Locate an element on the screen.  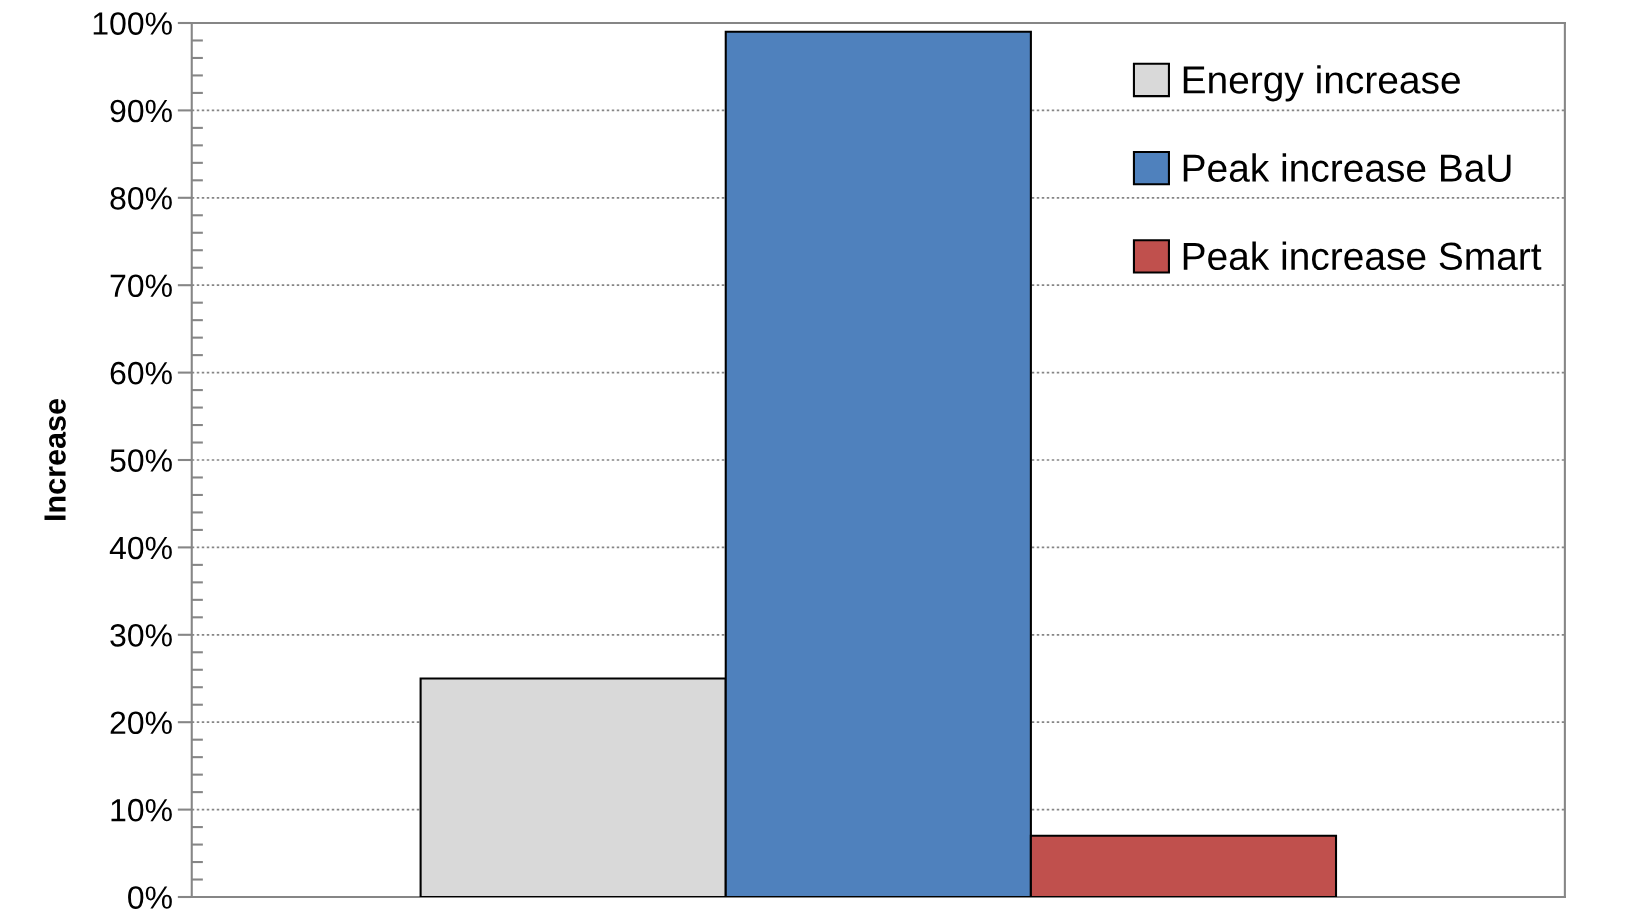
y-tick-label: 80% is located at coordinates (141, 198).